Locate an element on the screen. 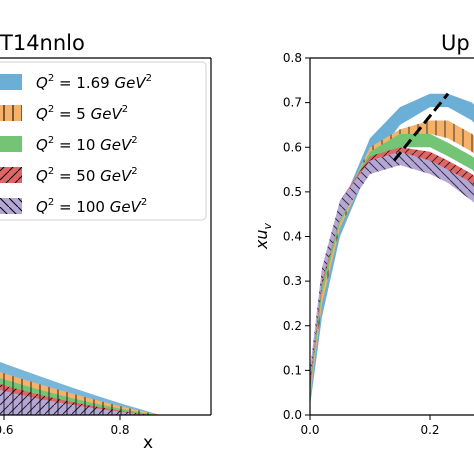 The image size is (474, 474). left-x-axis-label: x is located at coordinates (148, 443).